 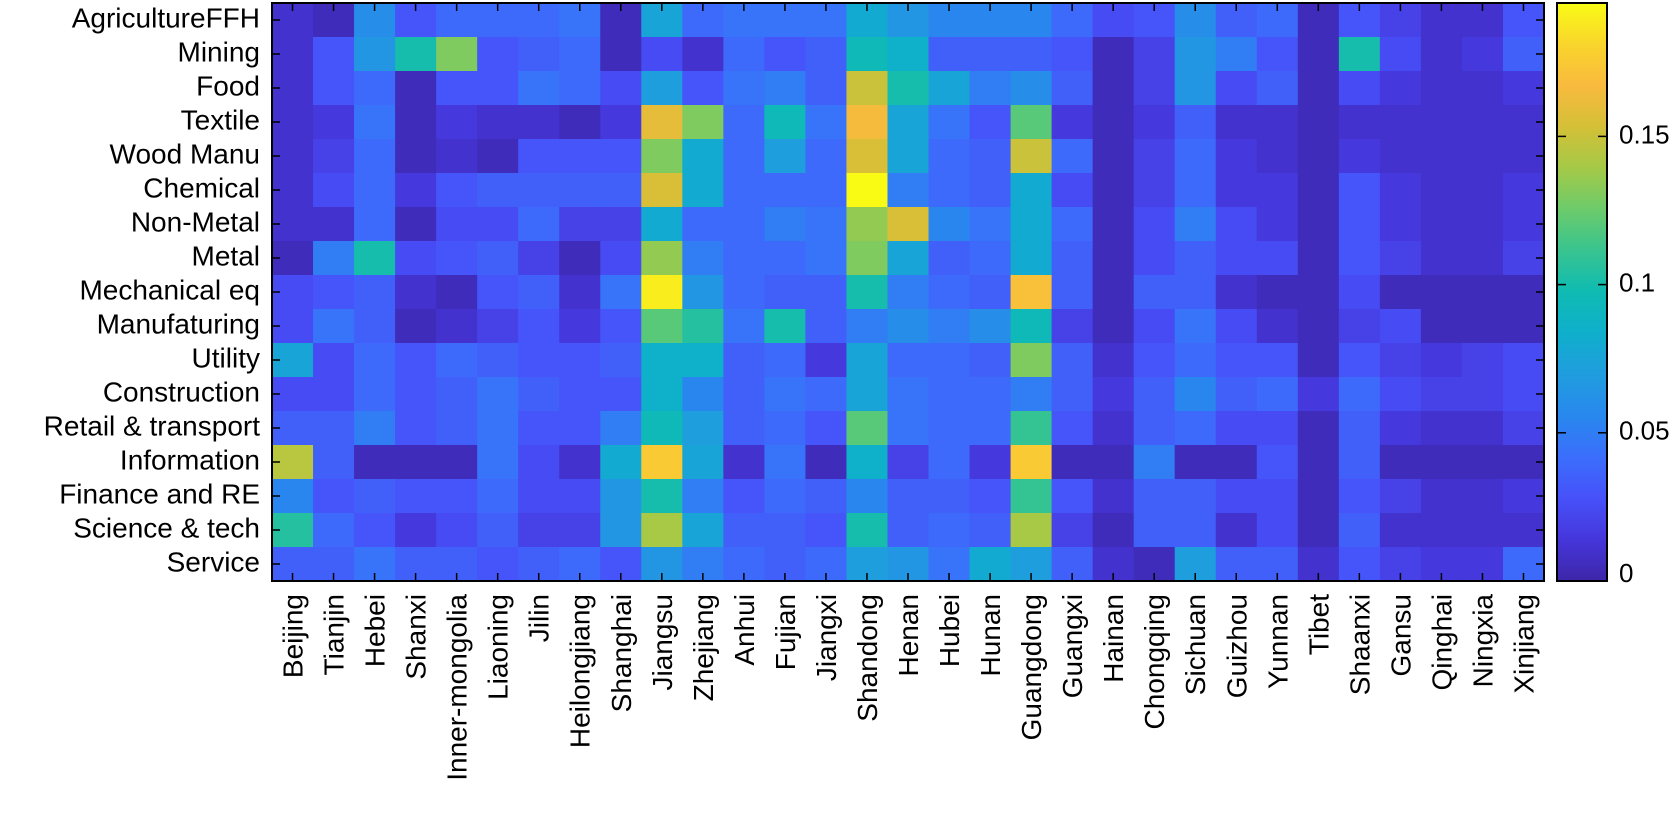 I want to click on column-label: Tianjin, so click(x=334, y=634).